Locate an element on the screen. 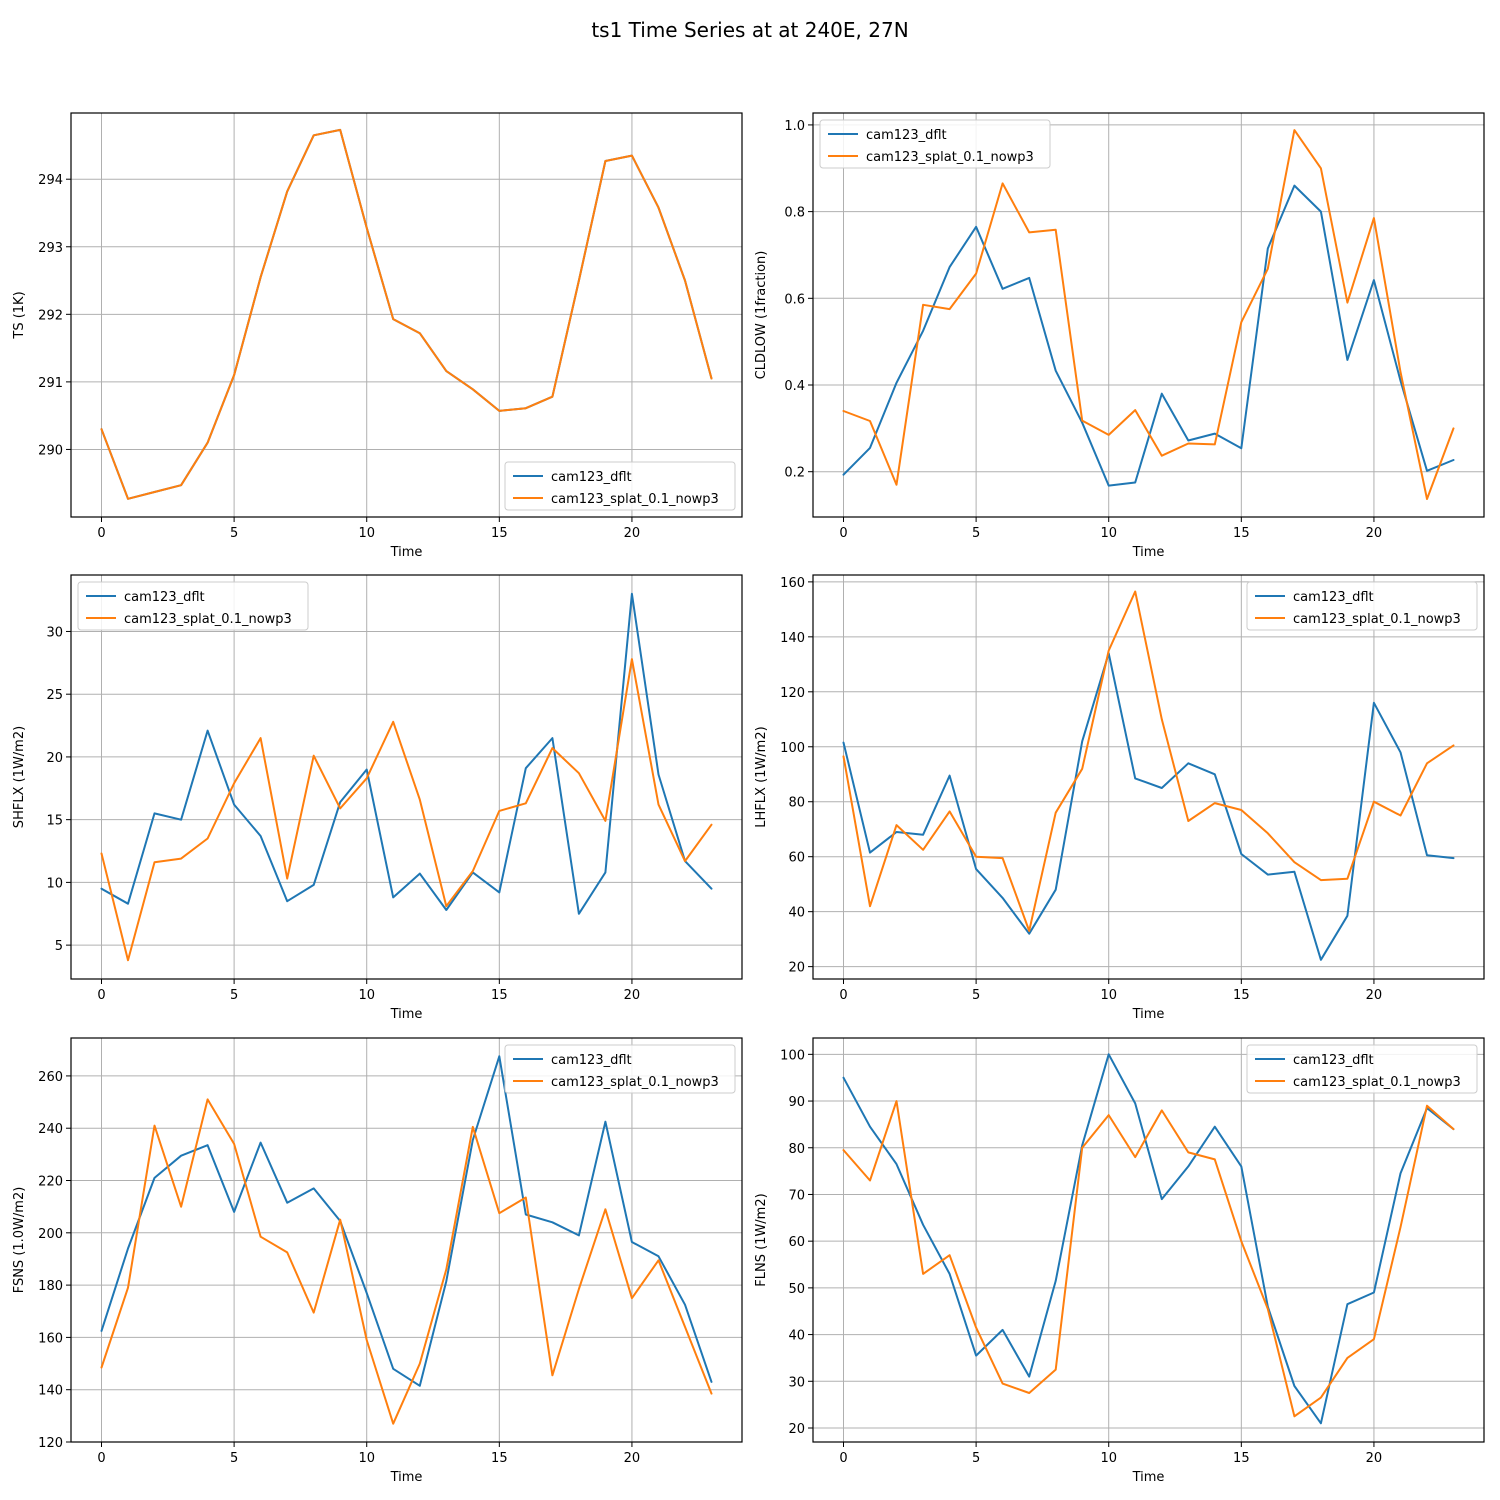  y-axis-label: FSNS (1.0W/m2) is located at coordinates (19, 1240).